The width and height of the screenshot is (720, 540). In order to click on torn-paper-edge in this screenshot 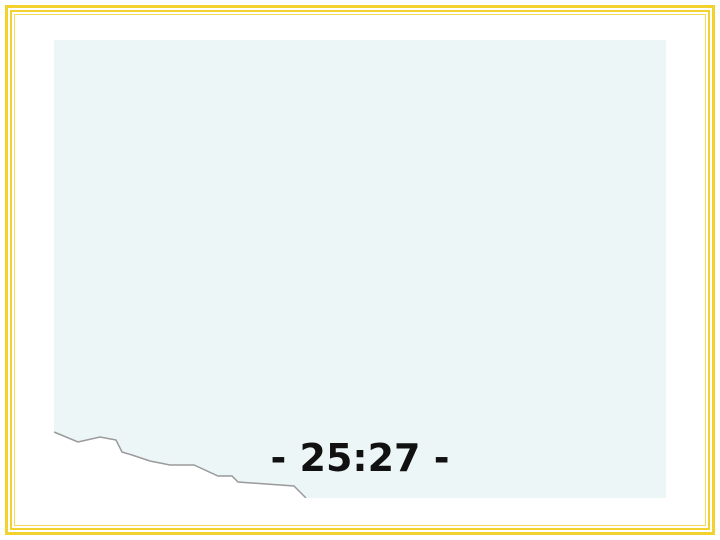, I will do `click(180, 464)`.